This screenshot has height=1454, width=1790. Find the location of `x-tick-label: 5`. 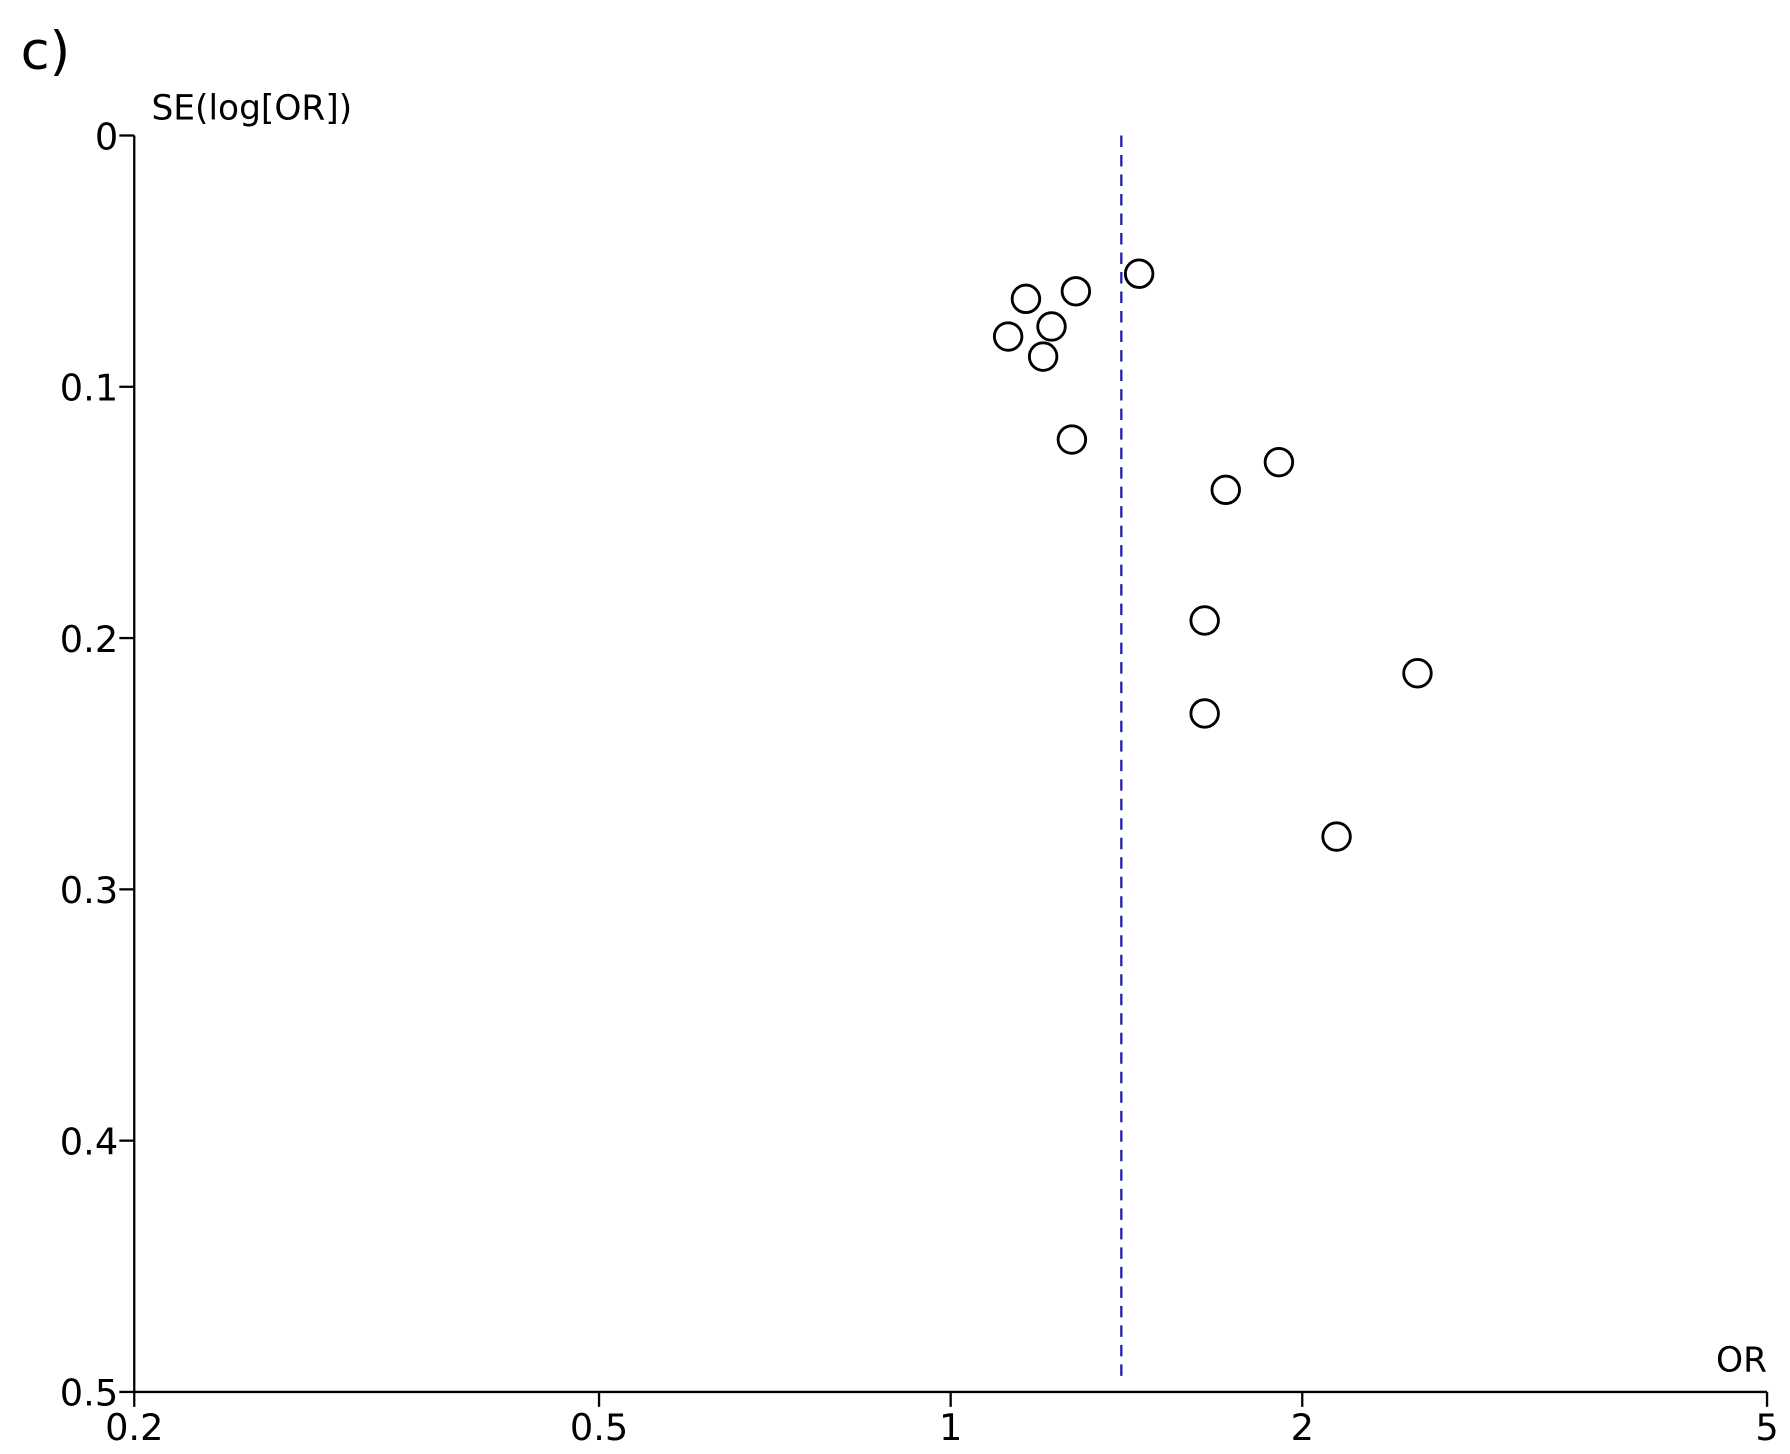

x-tick-label: 5 is located at coordinates (1766, 1427).